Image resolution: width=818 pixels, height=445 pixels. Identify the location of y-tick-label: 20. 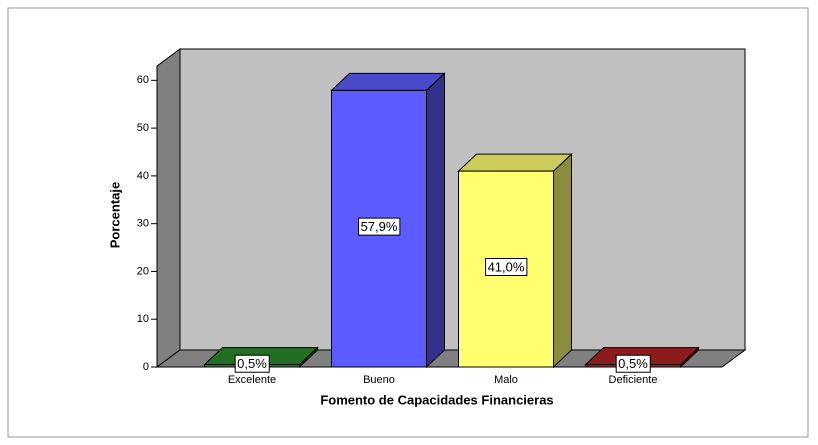
(143, 271).